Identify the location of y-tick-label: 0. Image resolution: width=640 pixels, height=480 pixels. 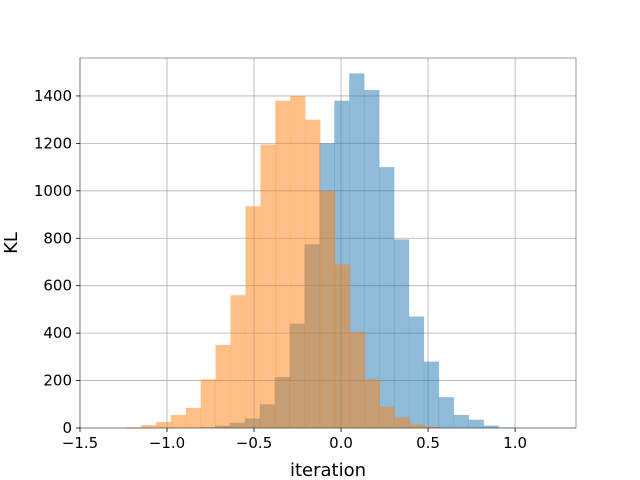
(67, 428).